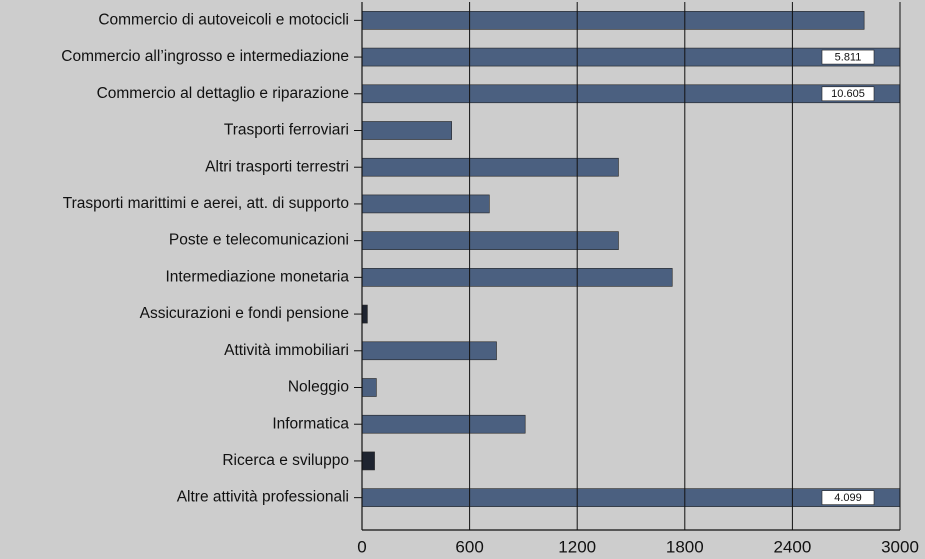  What do you see at coordinates (277, 166) in the screenshot?
I see `y-tick-label: Altri trasporti terrestri` at bounding box center [277, 166].